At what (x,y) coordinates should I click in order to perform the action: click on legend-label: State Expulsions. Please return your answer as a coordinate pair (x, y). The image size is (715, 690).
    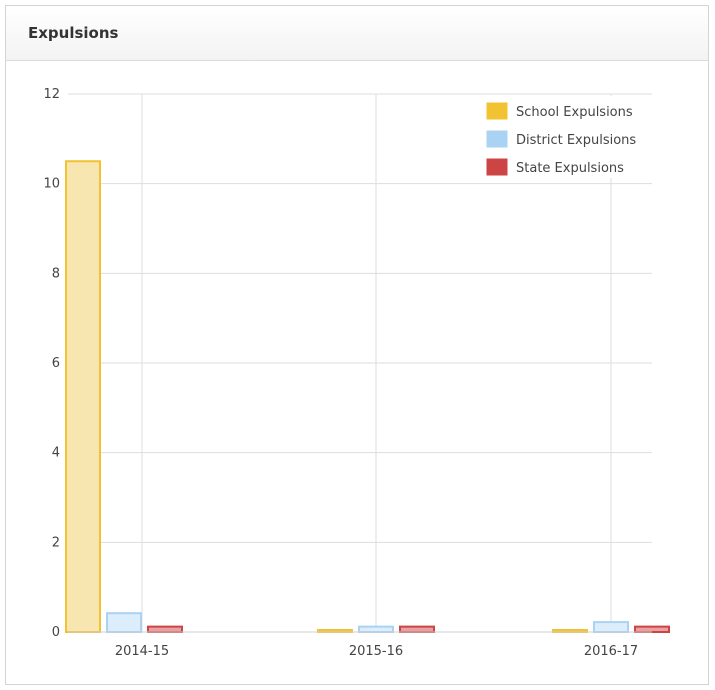
    Looking at the image, I should click on (570, 168).